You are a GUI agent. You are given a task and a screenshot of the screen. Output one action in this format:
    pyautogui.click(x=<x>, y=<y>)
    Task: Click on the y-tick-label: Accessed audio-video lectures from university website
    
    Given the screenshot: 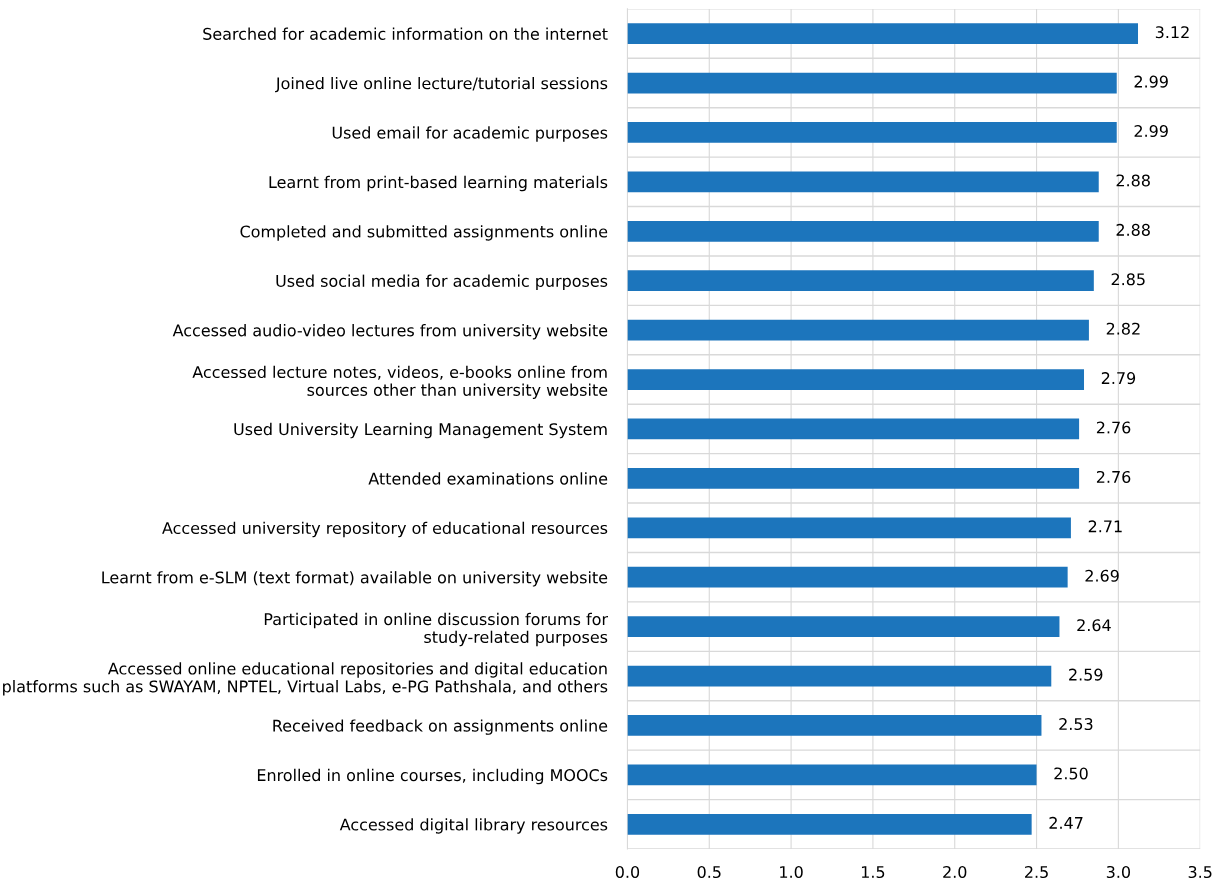 What is the action you would take?
    pyautogui.click(x=390, y=332)
    